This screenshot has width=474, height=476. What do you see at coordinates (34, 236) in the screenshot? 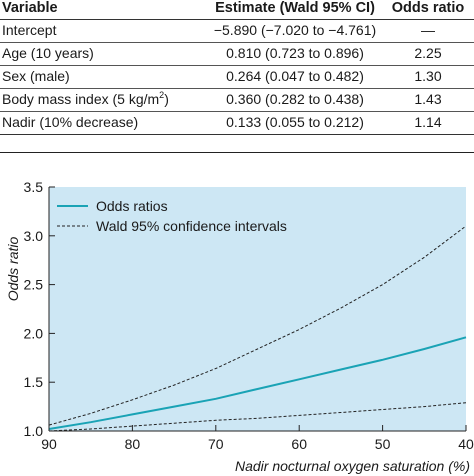
I see `y-tick-label: 3.0` at bounding box center [34, 236].